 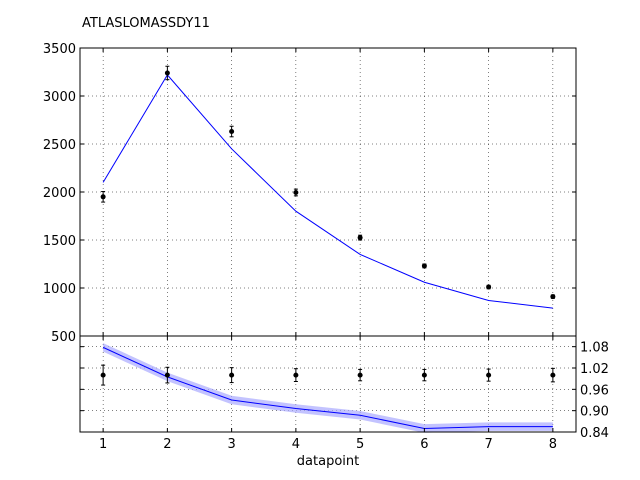 I want to click on main-y-tick-label: 2000, so click(x=59, y=193).